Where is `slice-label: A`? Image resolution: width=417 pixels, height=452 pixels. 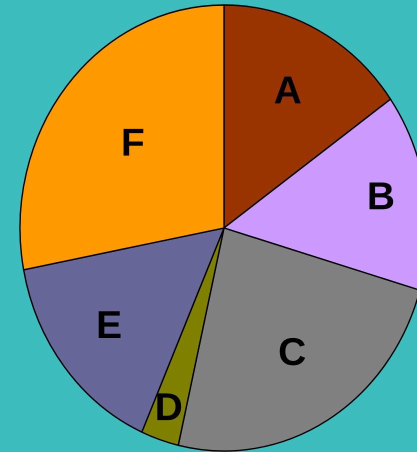
slice-label: A is located at coordinates (287, 90).